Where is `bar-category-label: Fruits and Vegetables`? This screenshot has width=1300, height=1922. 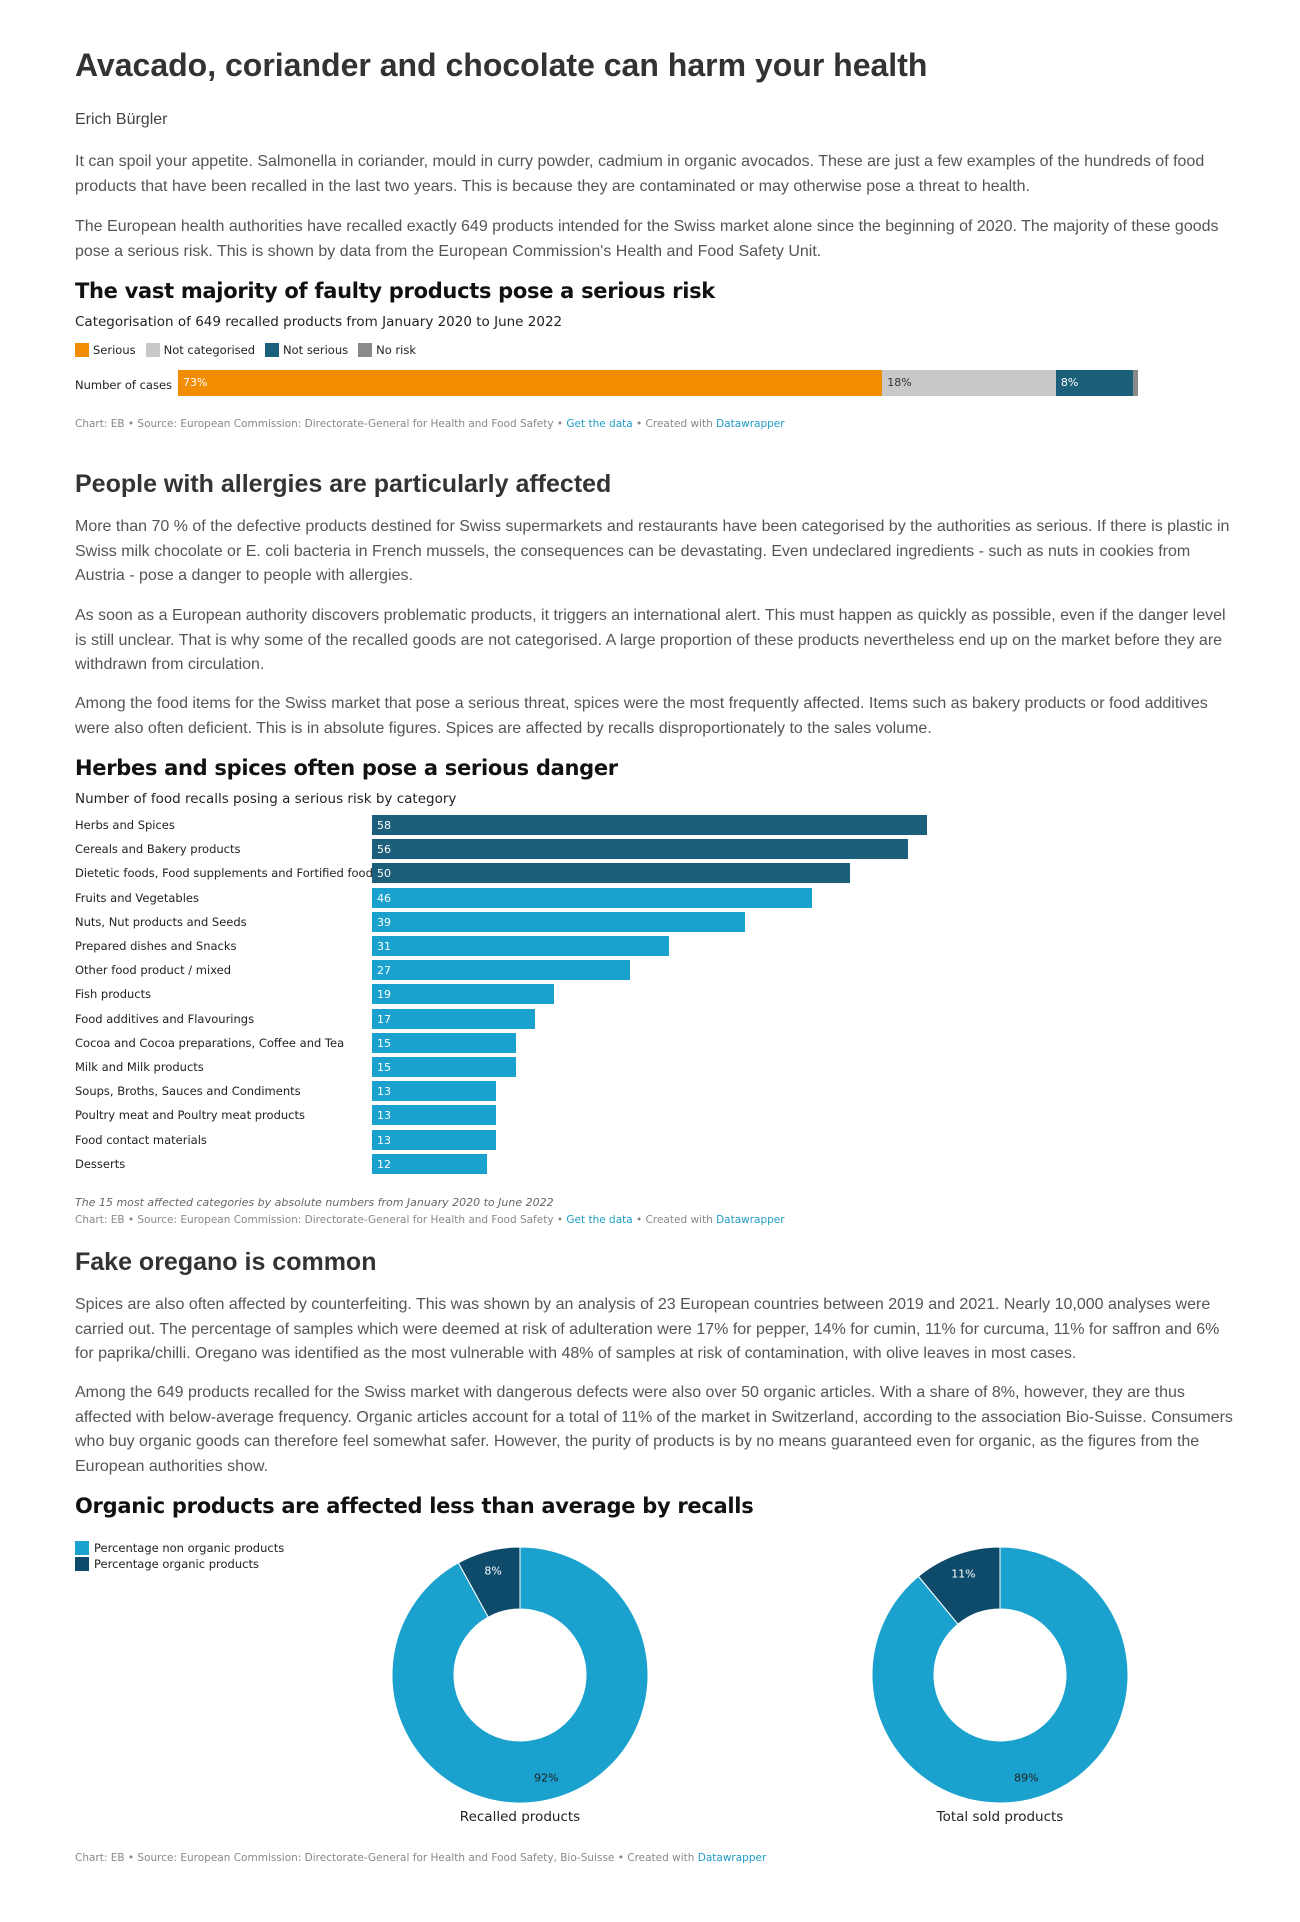
bar-category-label: Fruits and Vegetables is located at coordinates (137, 897).